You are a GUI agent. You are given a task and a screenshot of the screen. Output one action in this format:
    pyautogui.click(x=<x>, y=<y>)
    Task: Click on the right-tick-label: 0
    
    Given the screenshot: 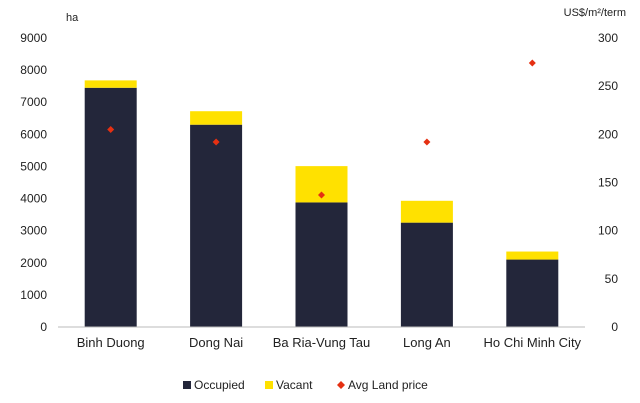 What is the action you would take?
    pyautogui.click(x=614, y=327)
    